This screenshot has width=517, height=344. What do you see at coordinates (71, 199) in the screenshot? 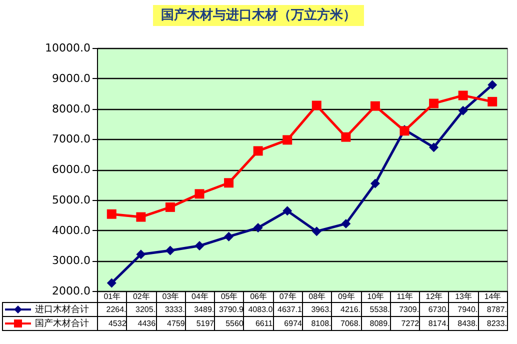
I see `y-tick-label: 5000.0` at bounding box center [71, 199].